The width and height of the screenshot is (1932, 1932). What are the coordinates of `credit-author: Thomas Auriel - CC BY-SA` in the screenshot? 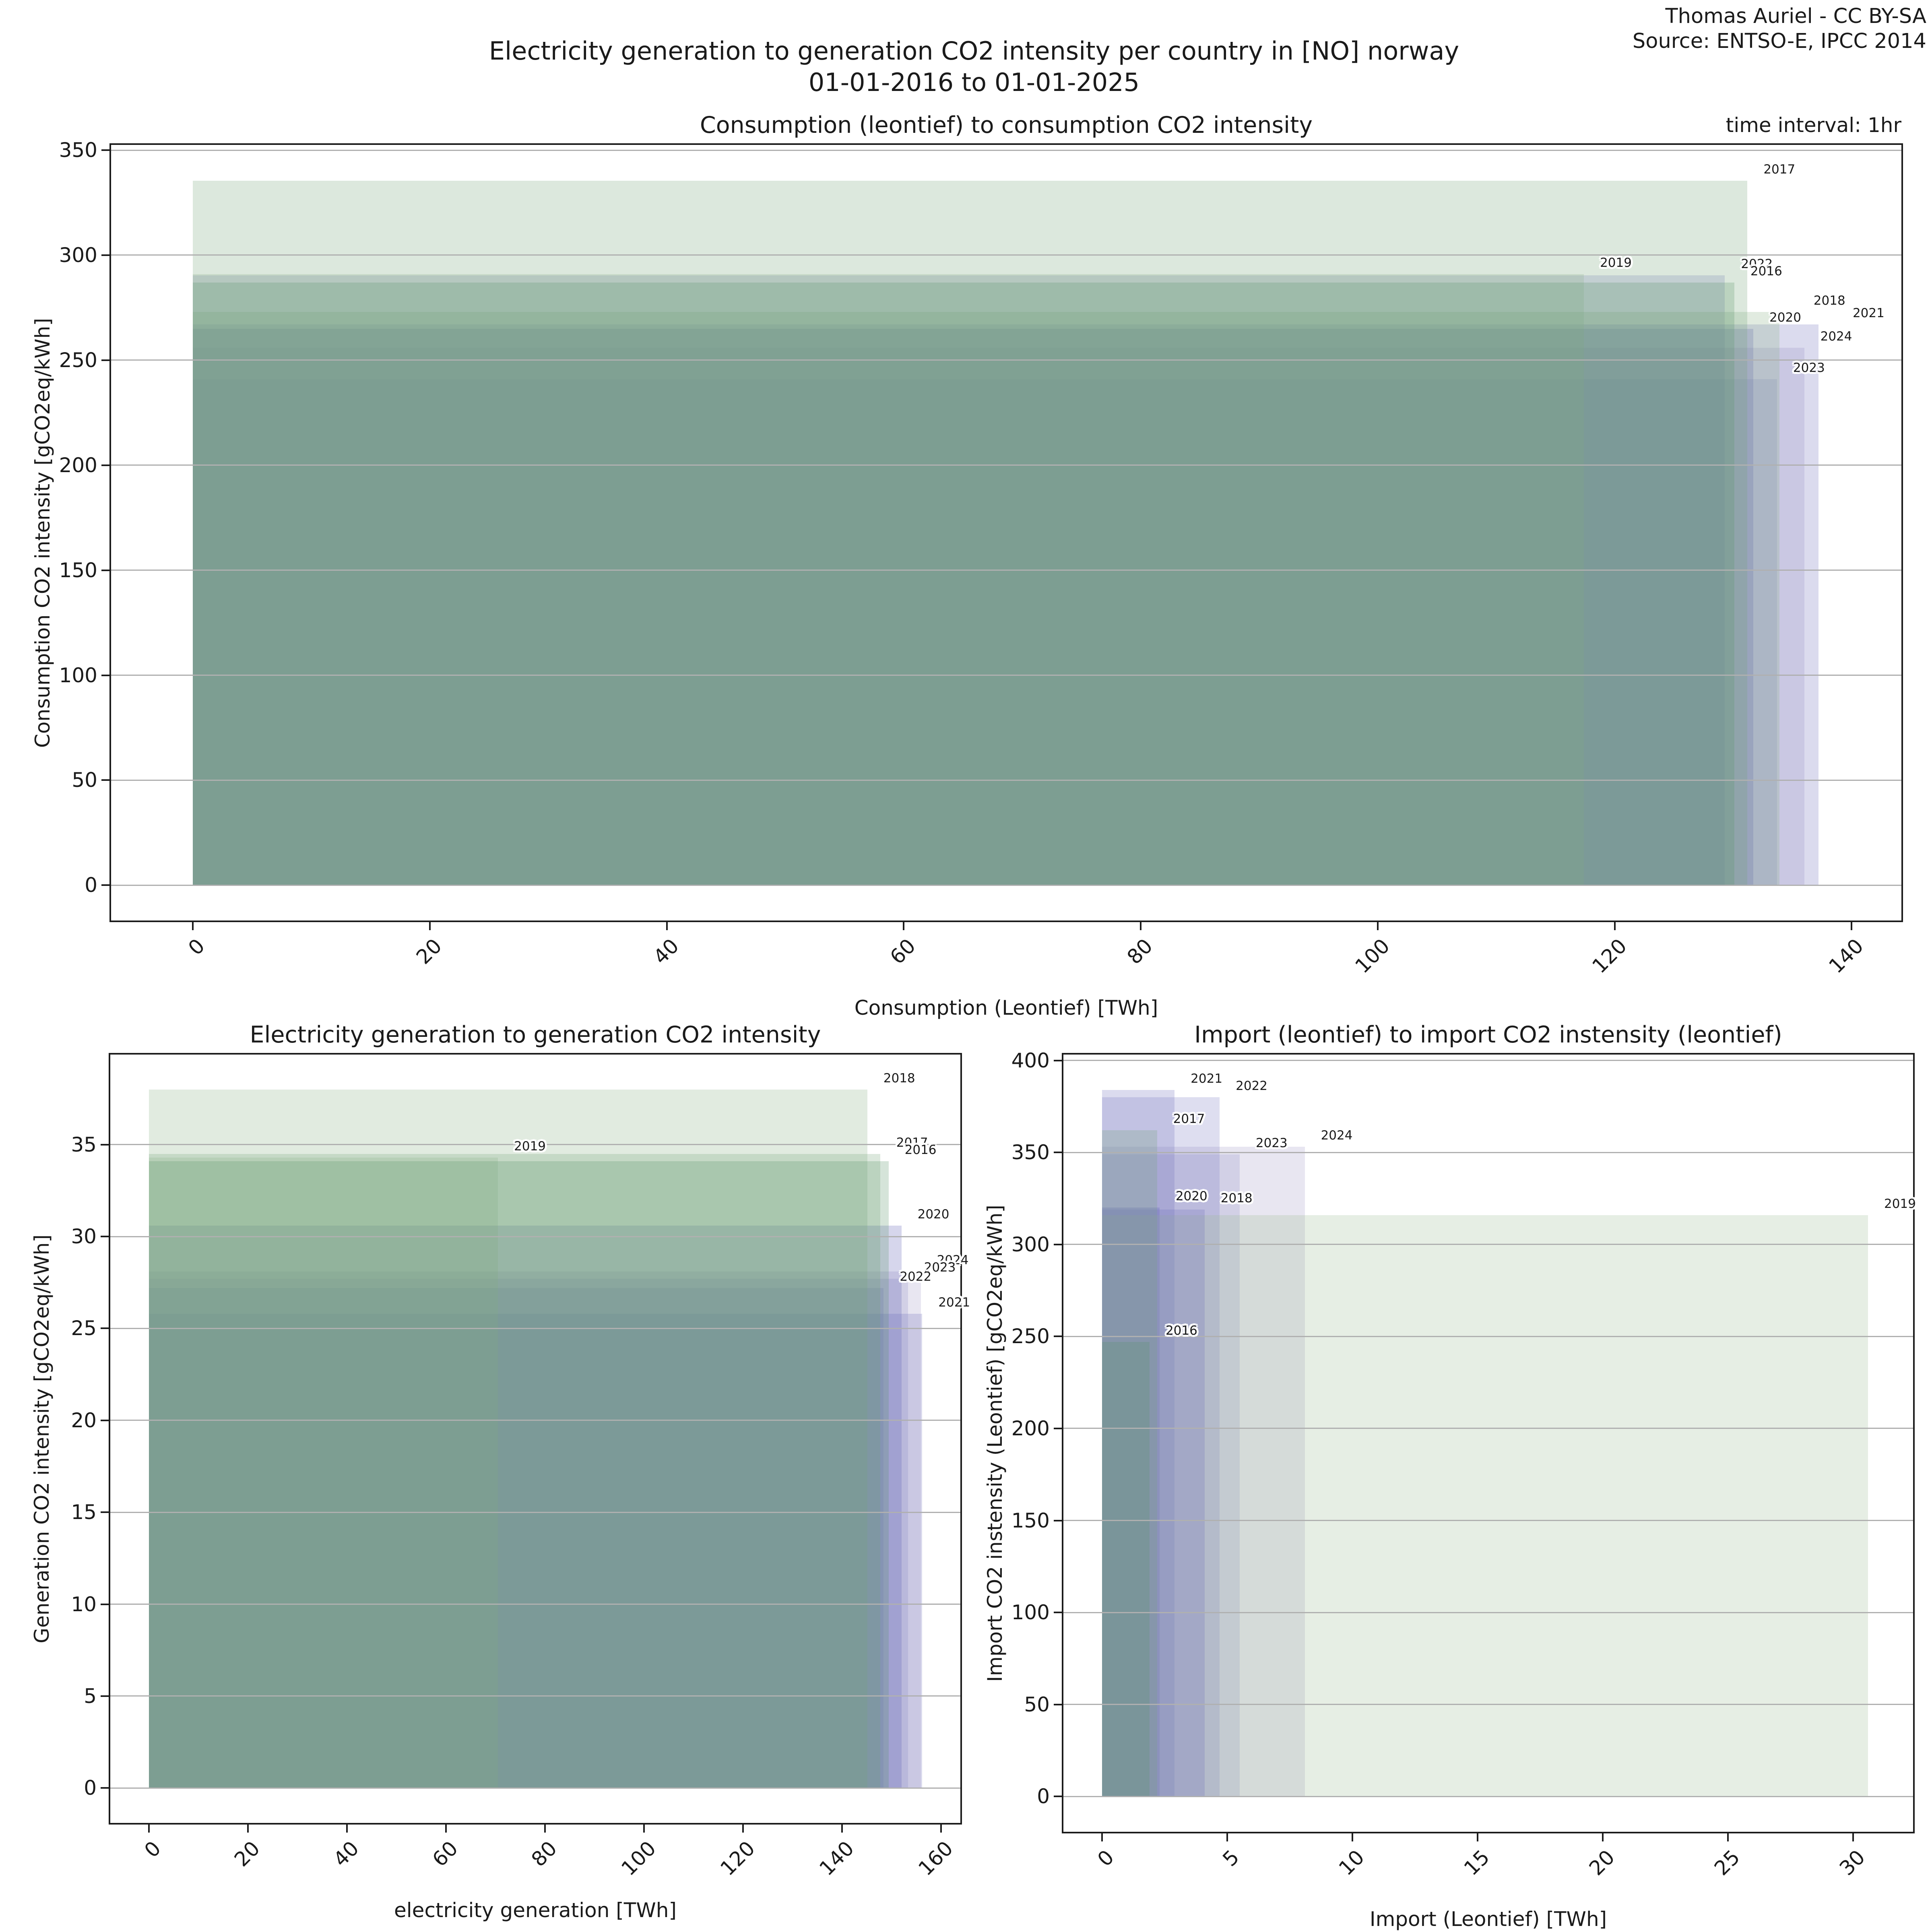 It's located at (1795, 16).